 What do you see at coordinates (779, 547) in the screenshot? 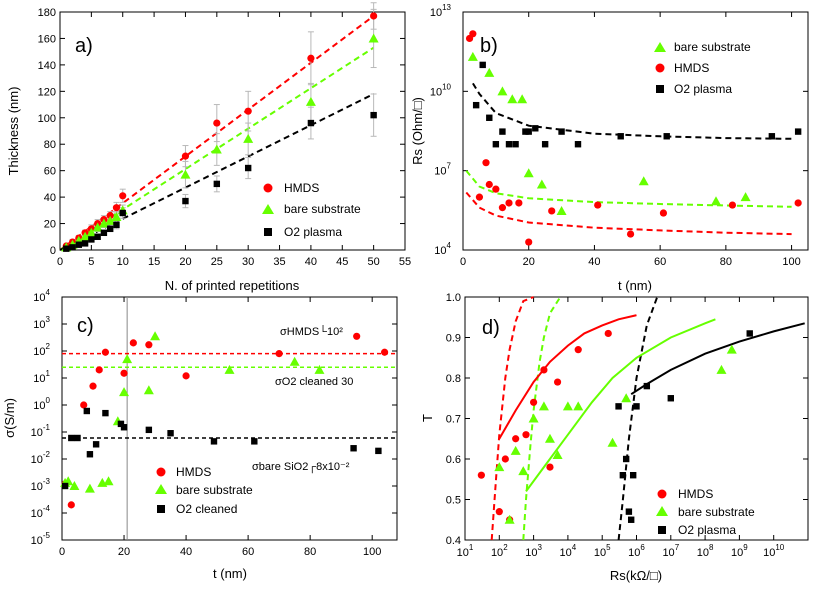
I see `panel-d-xtick-exp: 10` at bounding box center [779, 547].